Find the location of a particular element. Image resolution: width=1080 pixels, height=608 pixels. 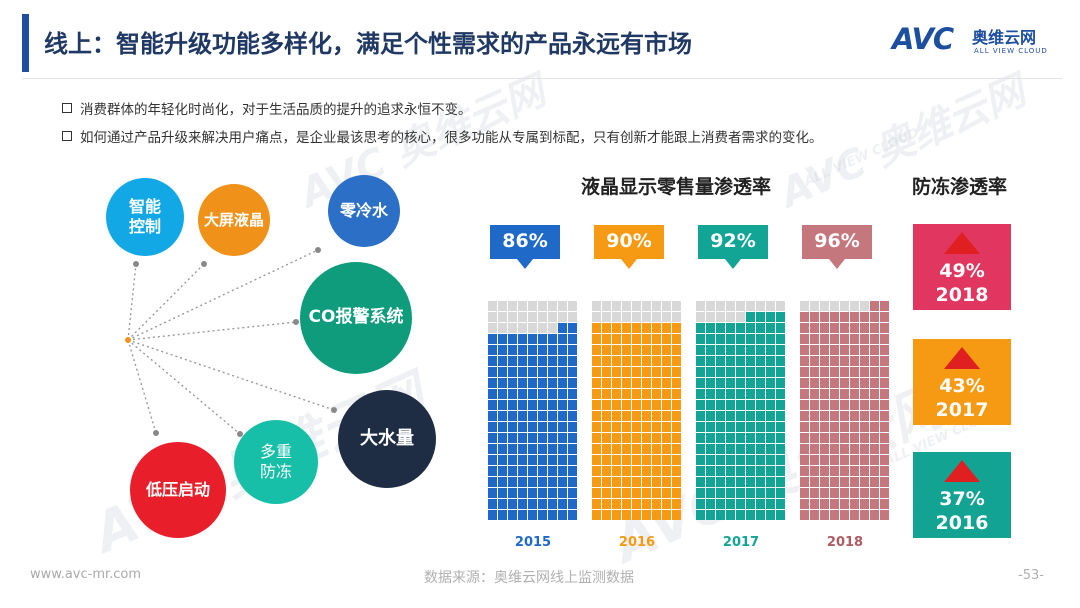

year-tick-label: 2015 is located at coordinates (533, 542).